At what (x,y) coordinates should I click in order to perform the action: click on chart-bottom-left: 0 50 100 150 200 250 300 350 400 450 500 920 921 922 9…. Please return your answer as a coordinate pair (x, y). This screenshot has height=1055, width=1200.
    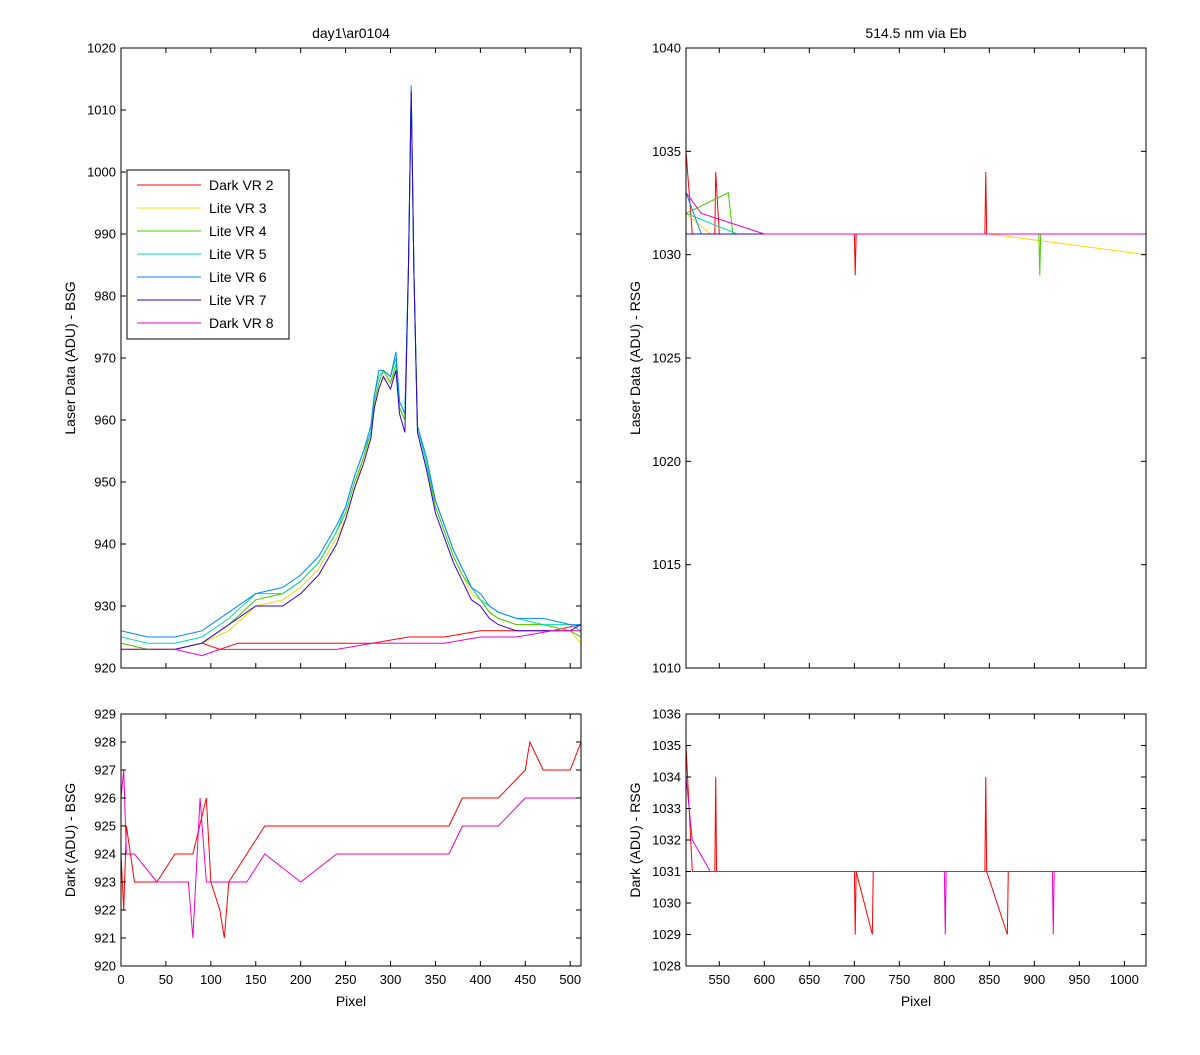
    Looking at the image, I should click on (322, 858).